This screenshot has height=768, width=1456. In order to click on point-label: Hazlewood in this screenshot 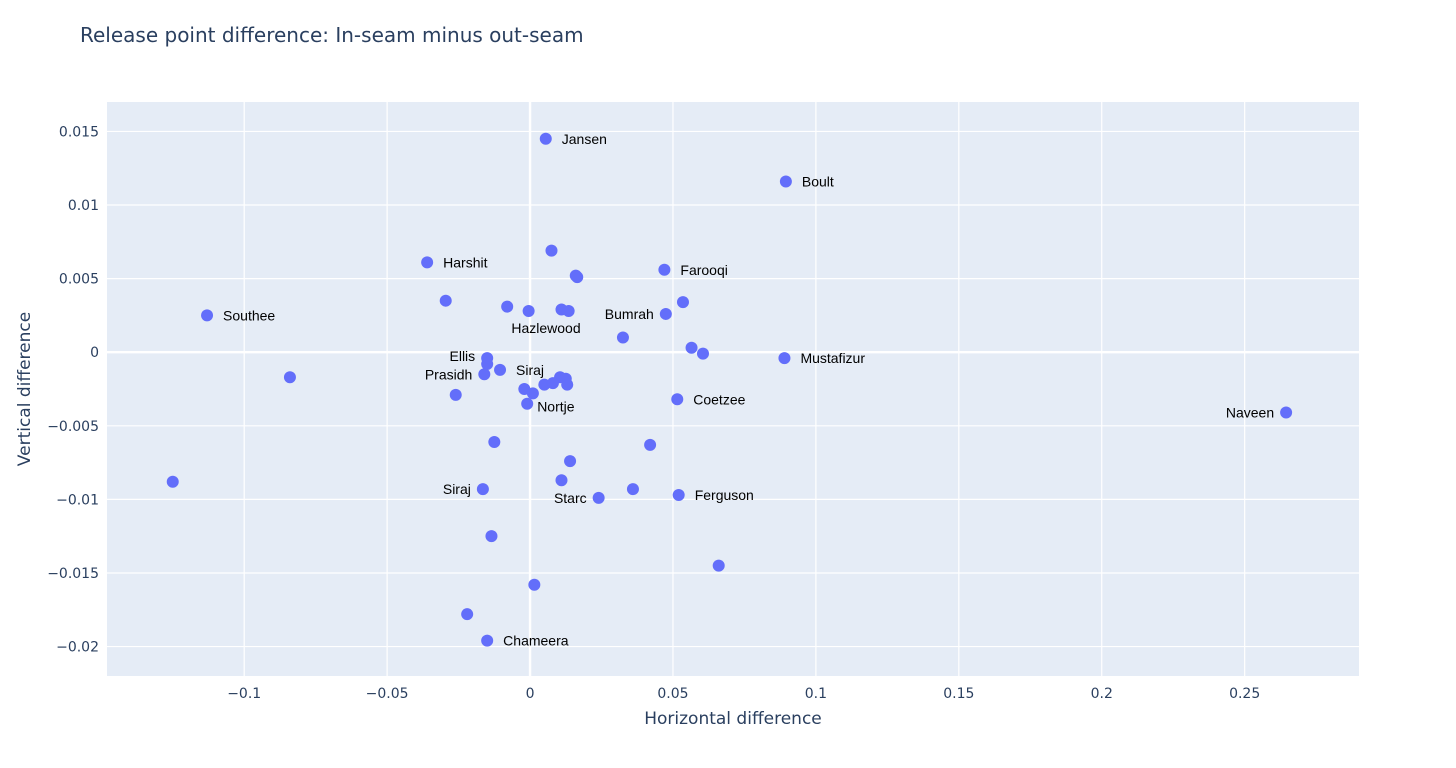, I will do `click(545, 328)`.